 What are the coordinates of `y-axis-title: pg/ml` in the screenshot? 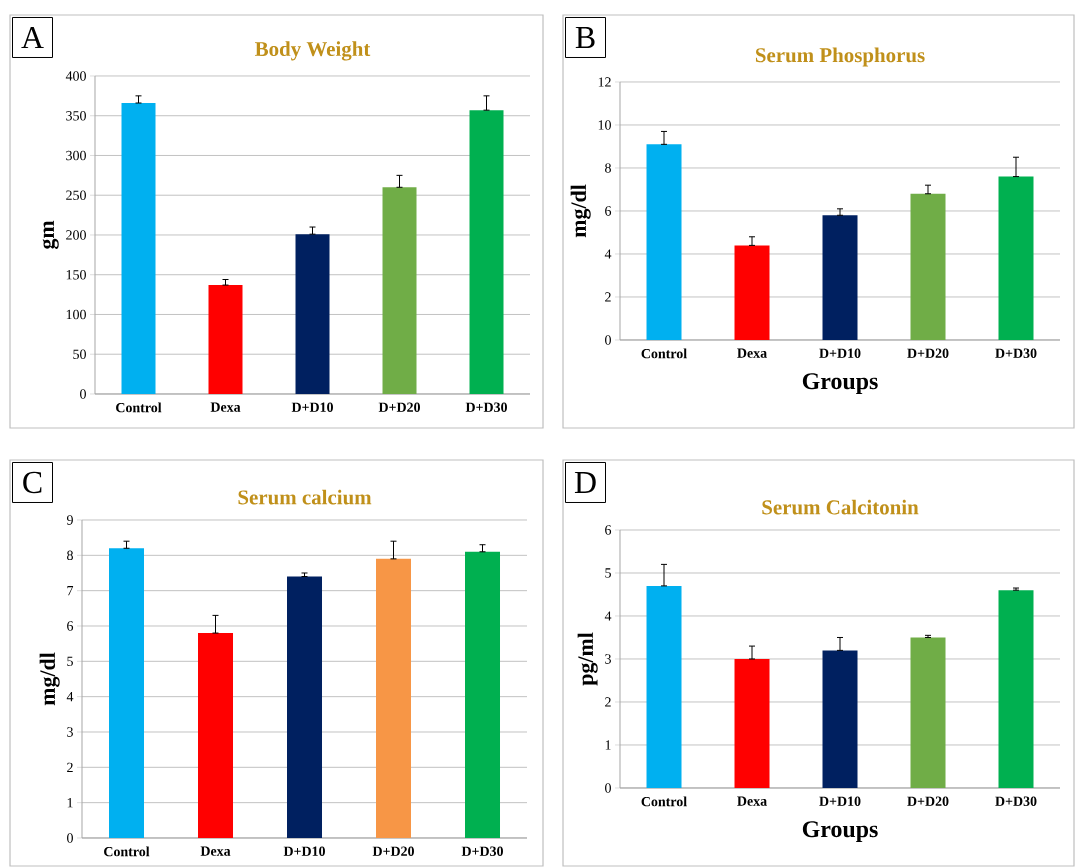 It's located at (587, 659).